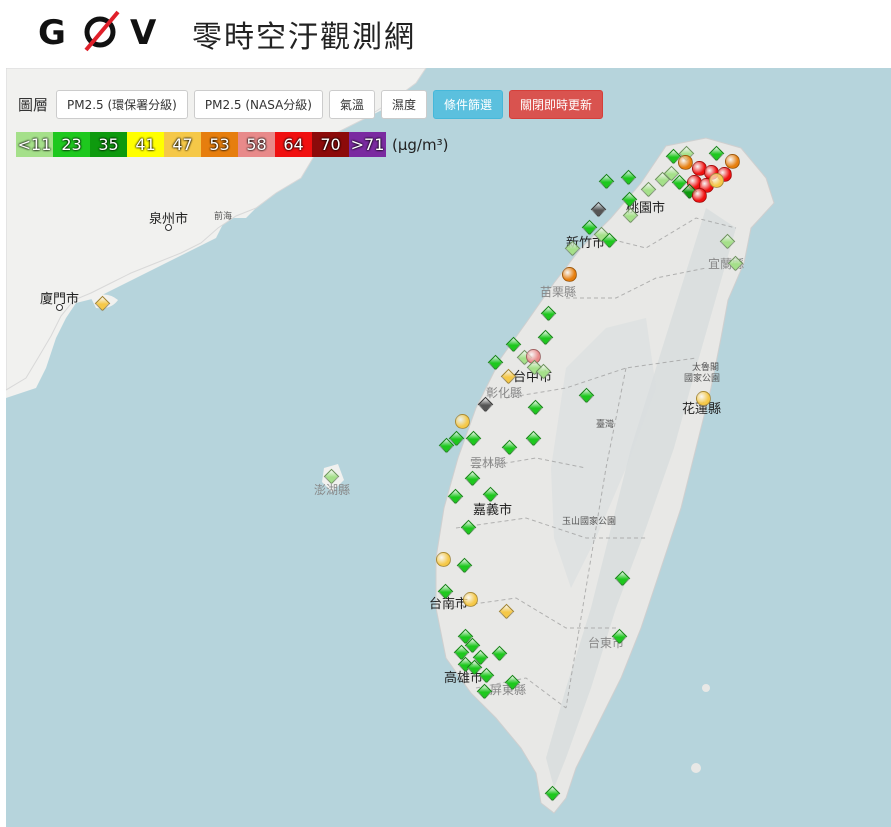  I want to click on place-label: 雲林縣, so click(488, 463).